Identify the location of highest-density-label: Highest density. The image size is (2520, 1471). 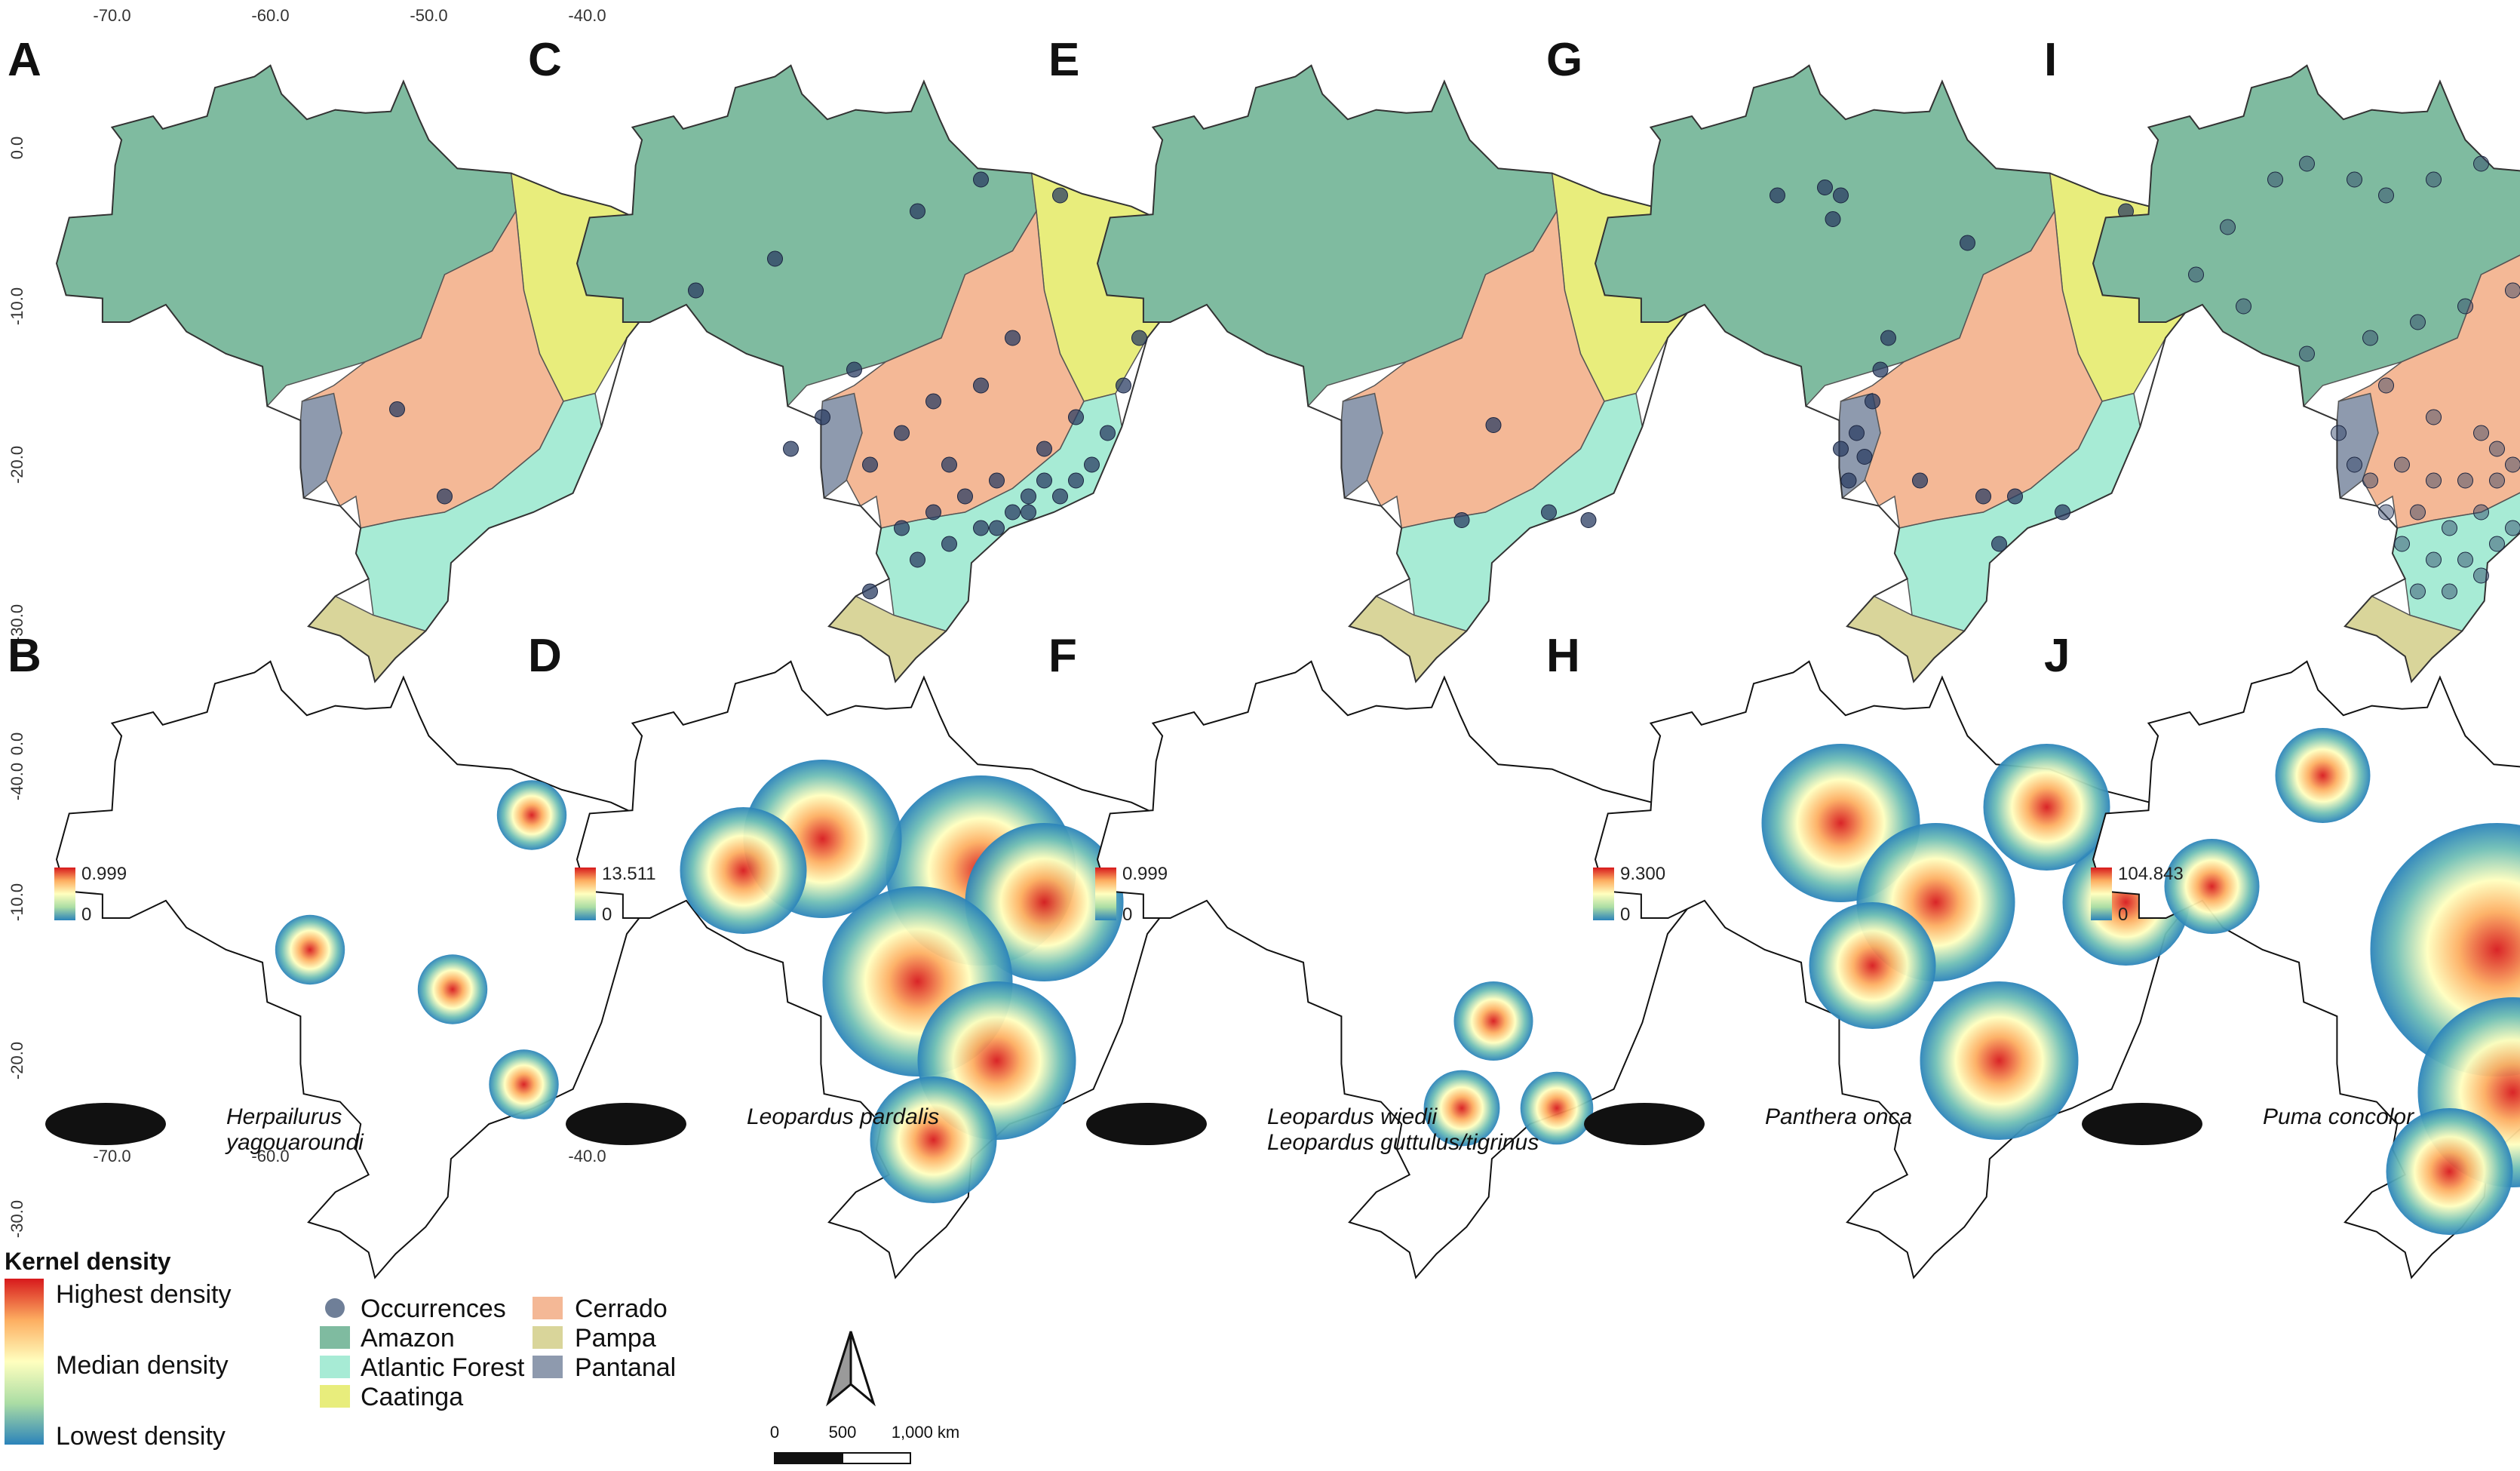
(143, 1294).